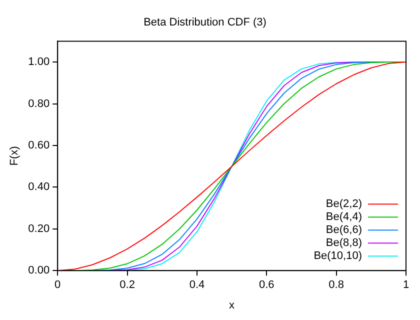 Image resolution: width=420 pixels, height=320 pixels. I want to click on legend-label: Be(4,4), so click(344, 217).